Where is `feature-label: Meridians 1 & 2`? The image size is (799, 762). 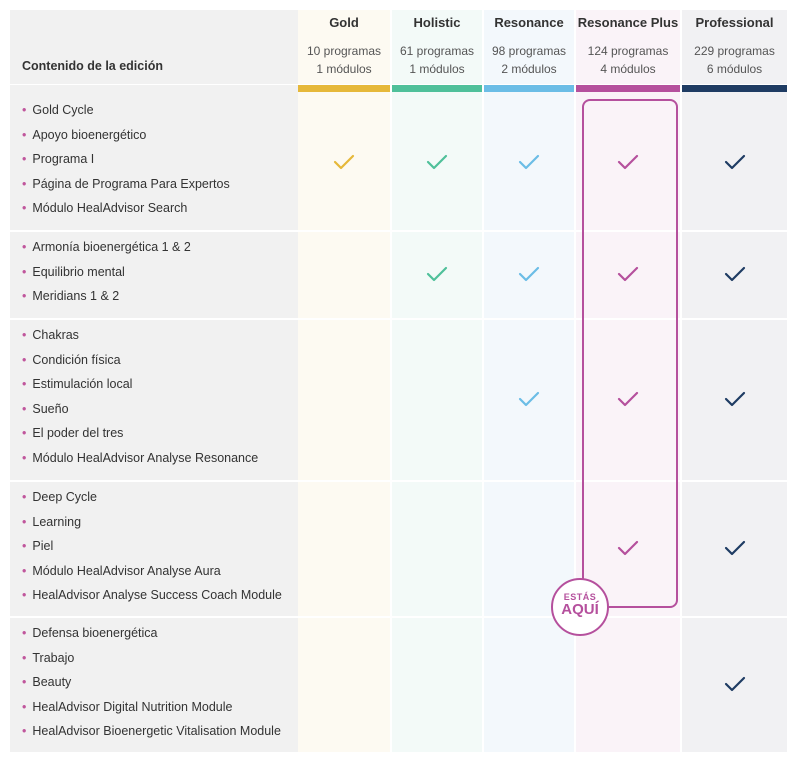 feature-label: Meridians 1 & 2 is located at coordinates (76, 296).